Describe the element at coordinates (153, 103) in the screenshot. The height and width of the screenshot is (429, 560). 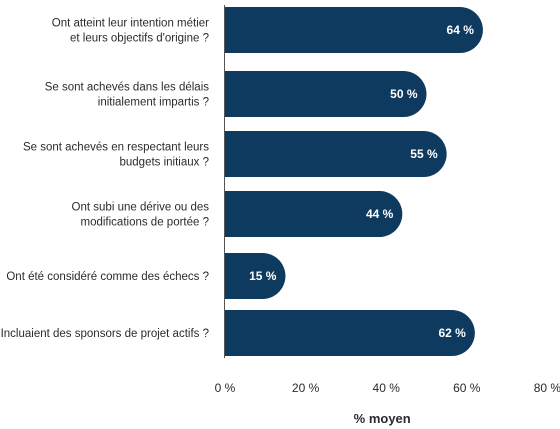
I see `category-label-line: initialement impartis ?` at that location.